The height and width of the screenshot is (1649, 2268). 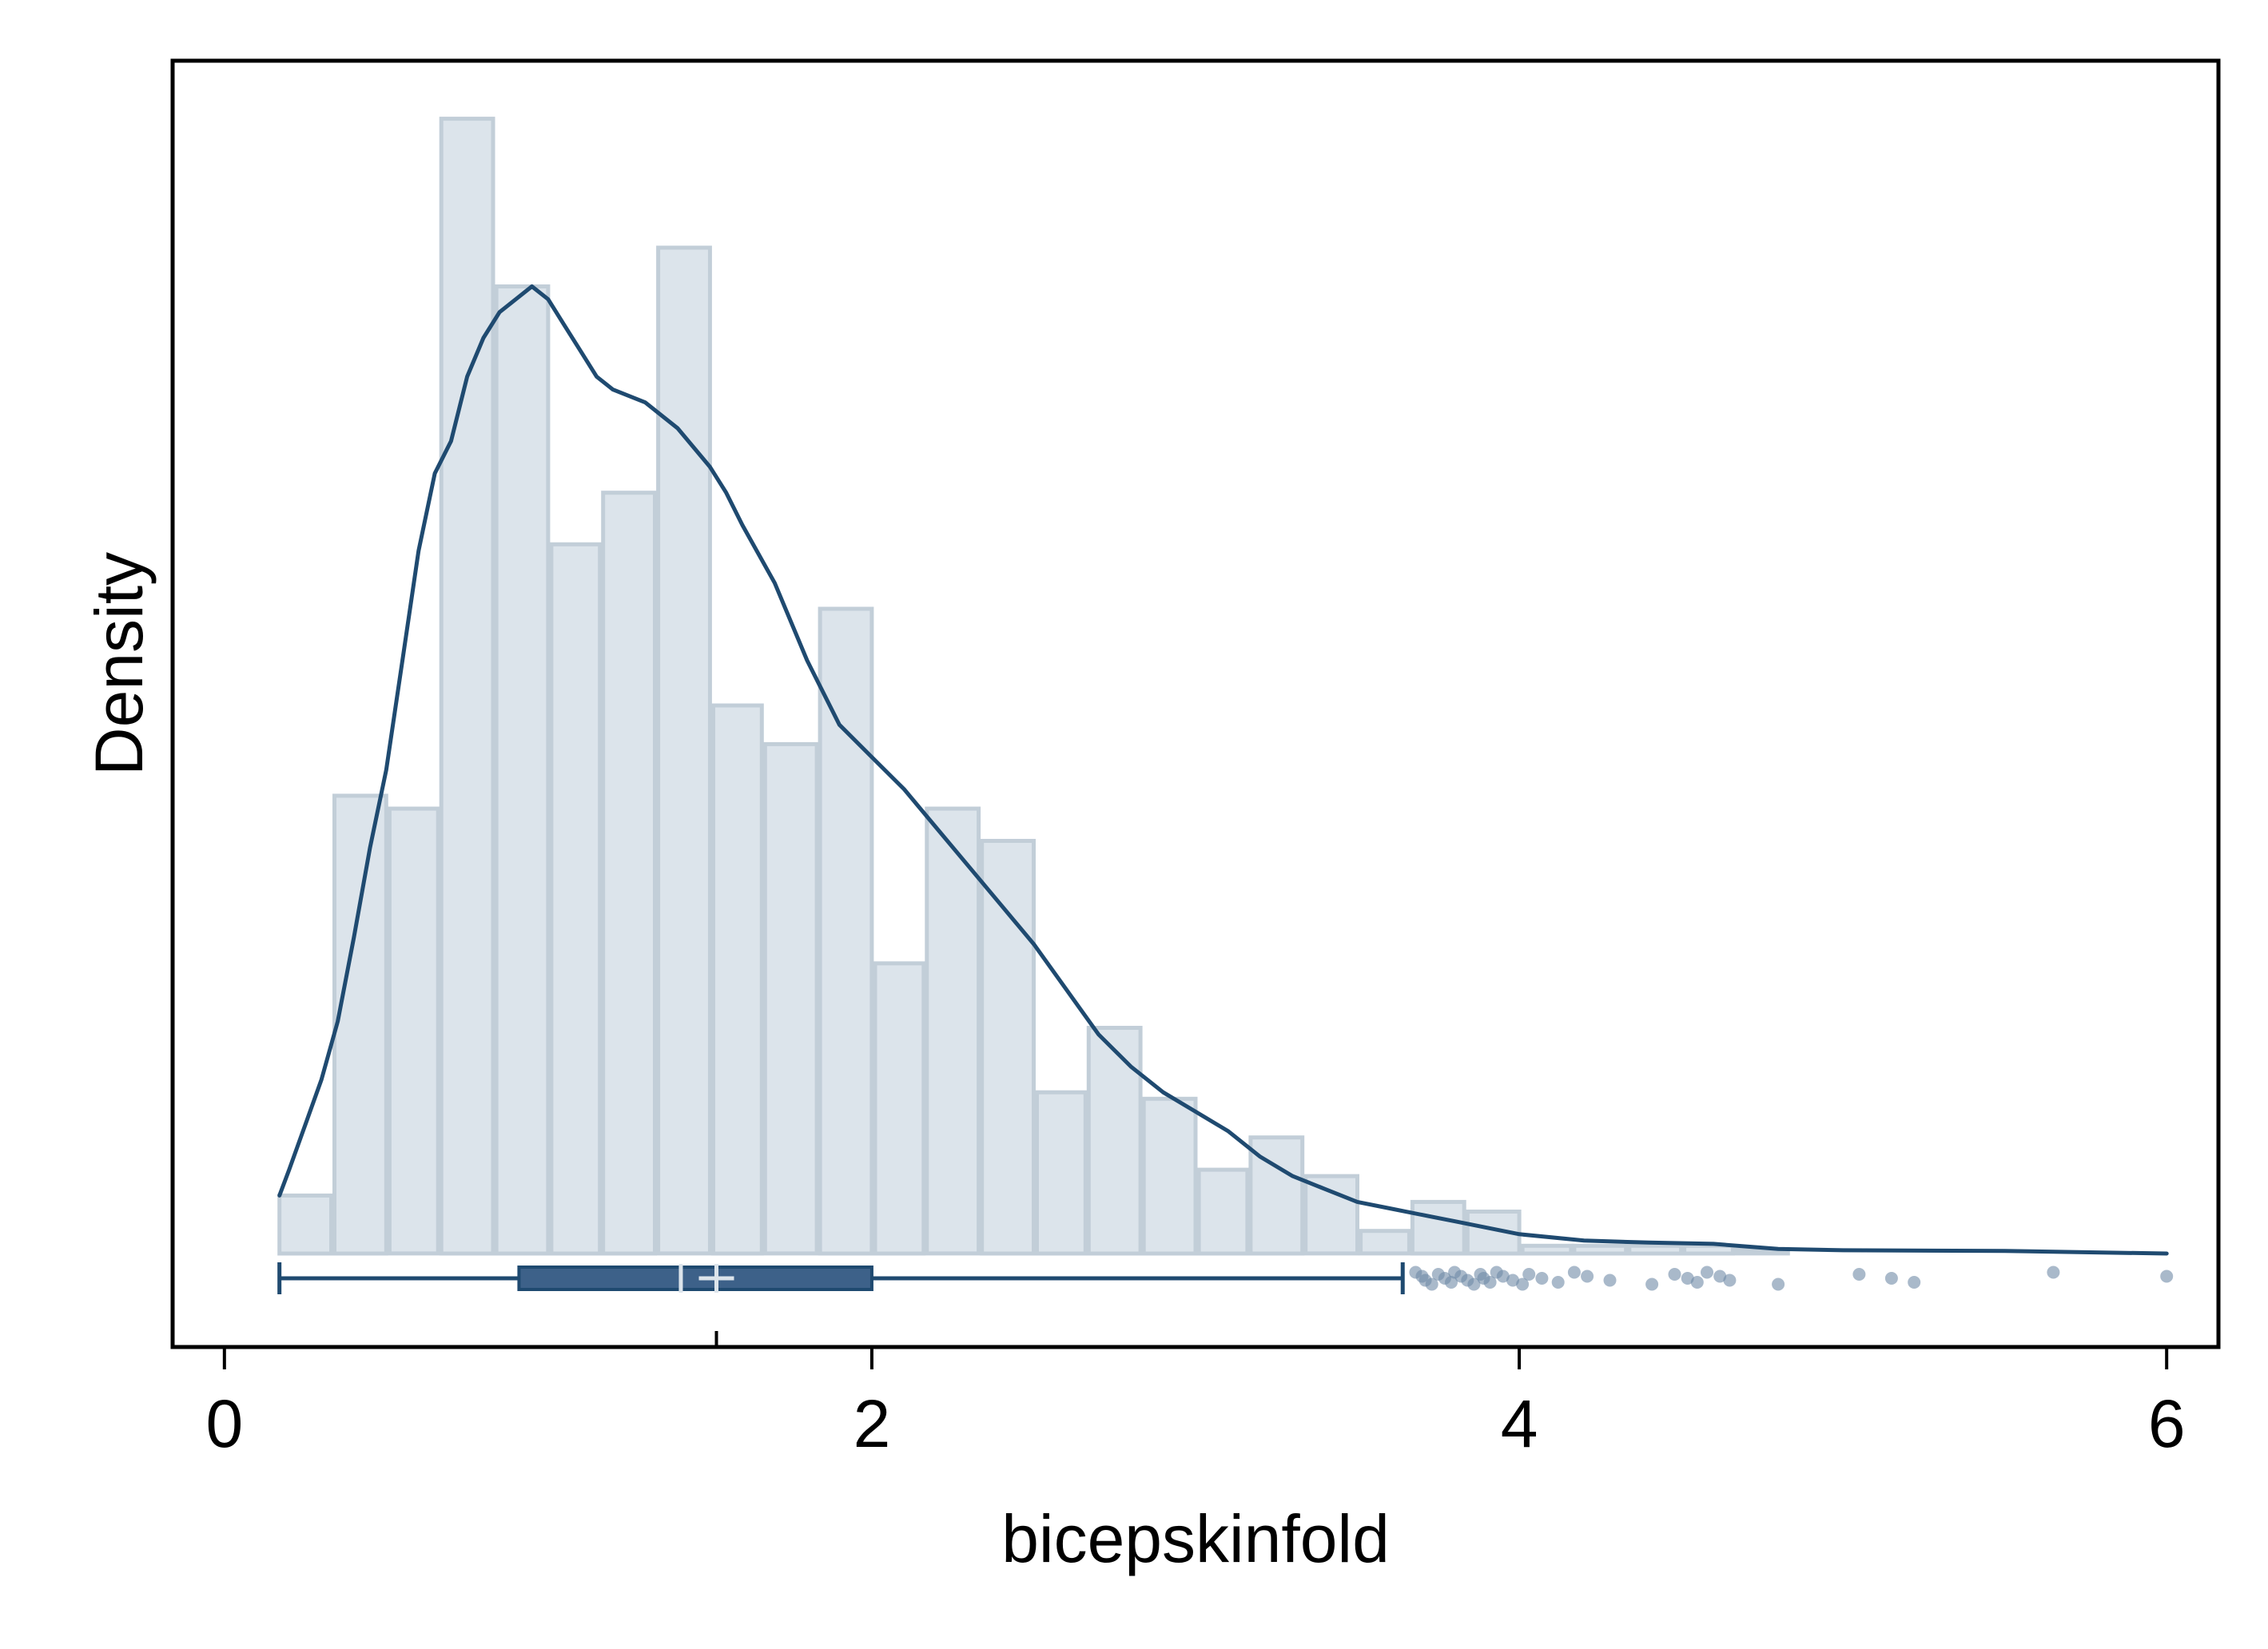 What do you see at coordinates (872, 1423) in the screenshot?
I see `x-tick-label-2: 2` at bounding box center [872, 1423].